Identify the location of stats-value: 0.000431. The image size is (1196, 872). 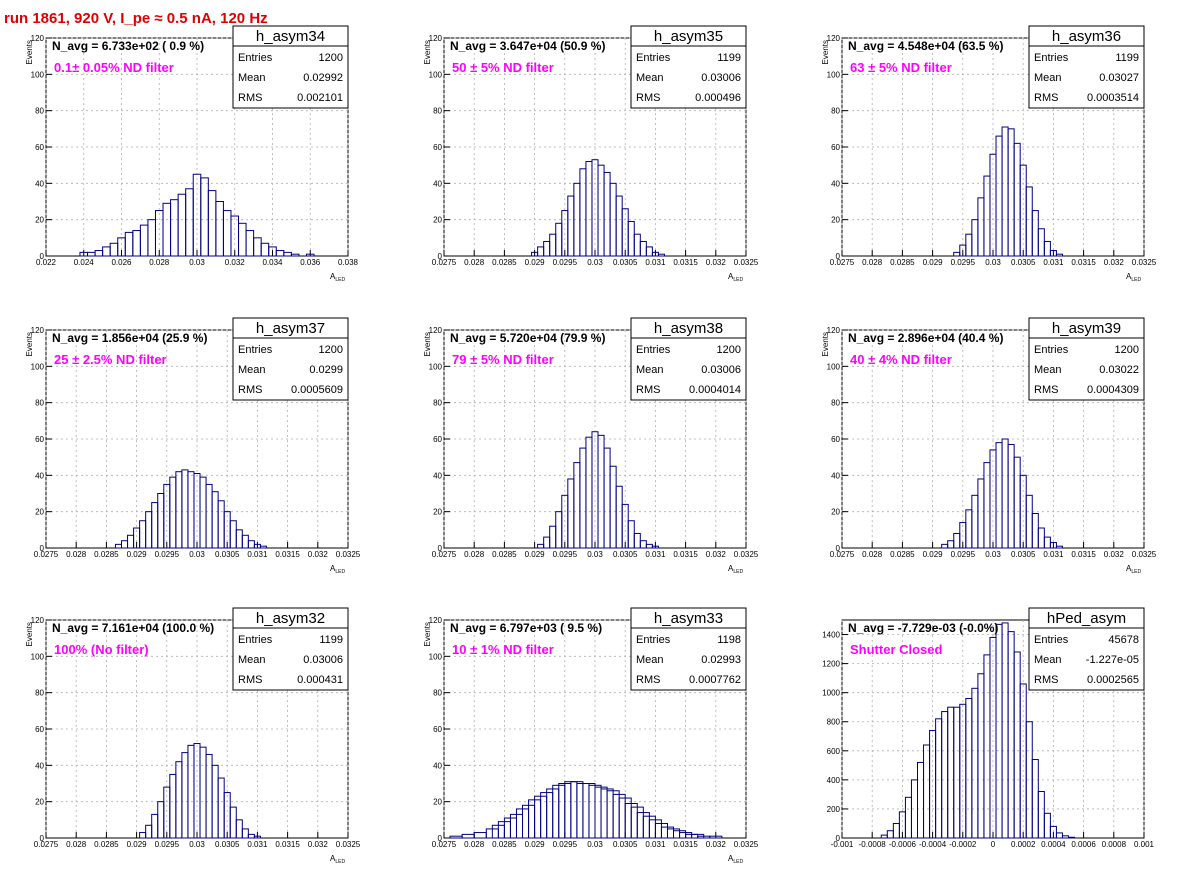
(320, 680).